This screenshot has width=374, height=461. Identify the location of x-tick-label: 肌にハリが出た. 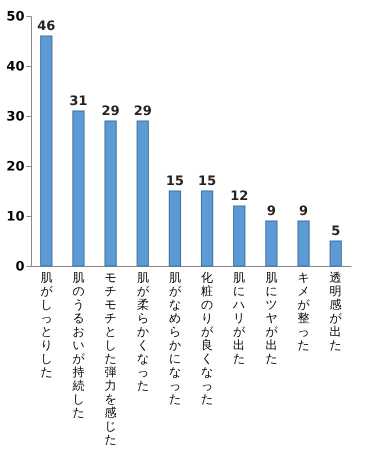
(239, 318).